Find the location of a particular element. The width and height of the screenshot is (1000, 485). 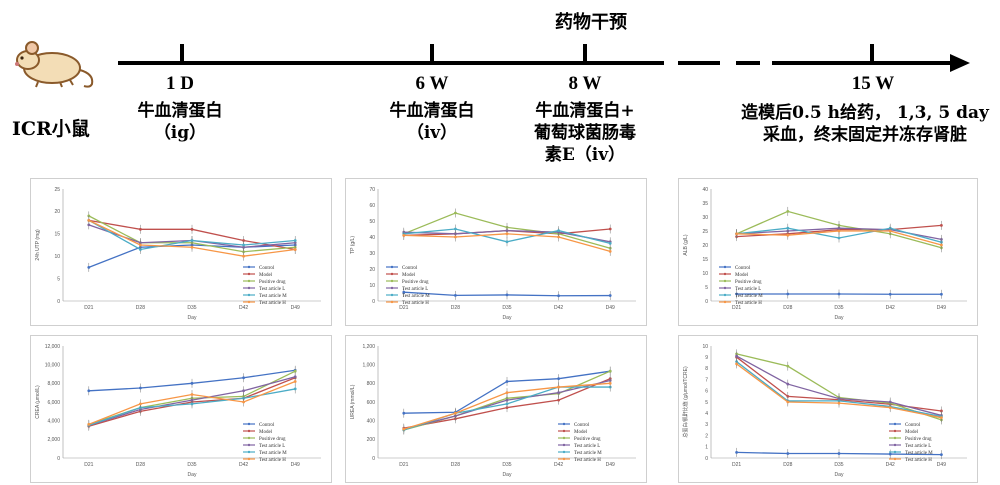

desc-line: 造模后0.5 h给药， 1,3, 5 day is located at coordinates (865, 113).